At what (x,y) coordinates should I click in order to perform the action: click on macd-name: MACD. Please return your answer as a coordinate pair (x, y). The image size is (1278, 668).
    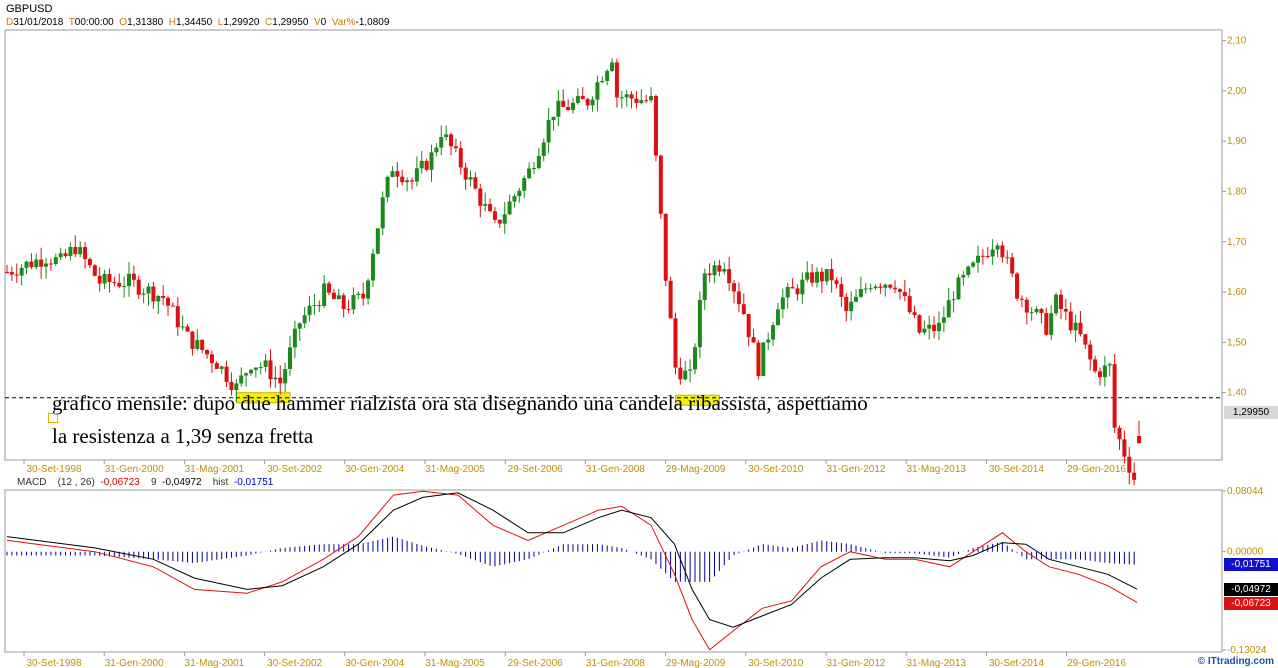
    Looking at the image, I should click on (32, 482).